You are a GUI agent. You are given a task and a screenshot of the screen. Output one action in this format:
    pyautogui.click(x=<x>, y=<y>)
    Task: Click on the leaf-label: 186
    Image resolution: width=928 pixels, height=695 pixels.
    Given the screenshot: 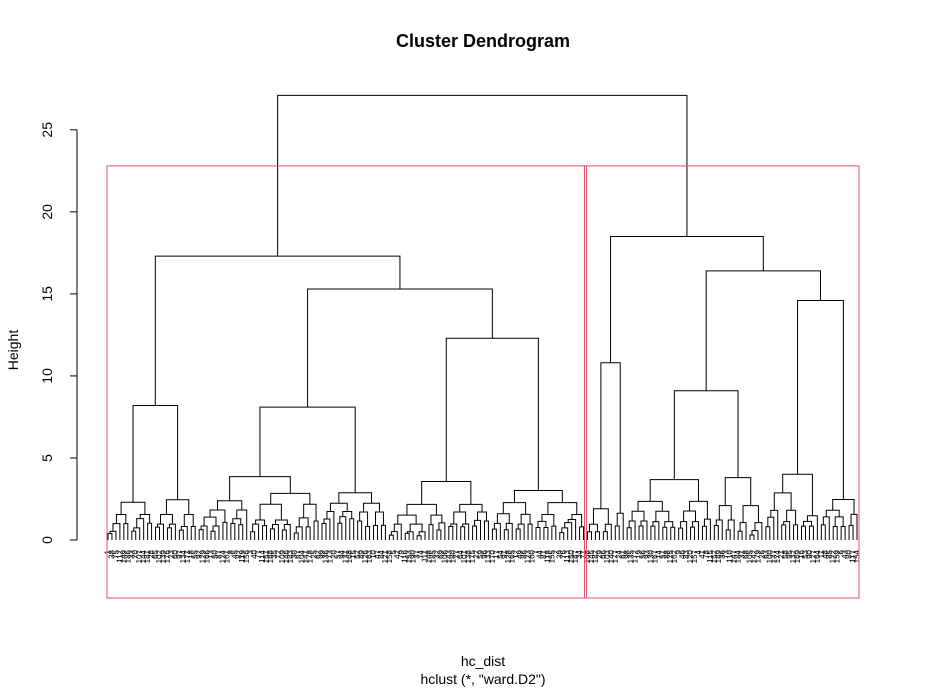 What is the action you would take?
    pyautogui.click(x=127, y=556)
    